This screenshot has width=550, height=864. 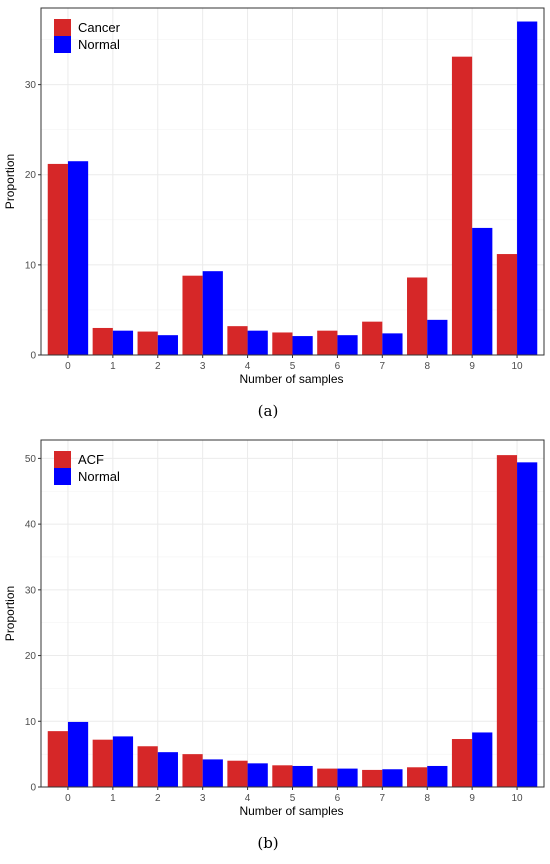 I want to click on panel-caption: (a), so click(x=268, y=411).